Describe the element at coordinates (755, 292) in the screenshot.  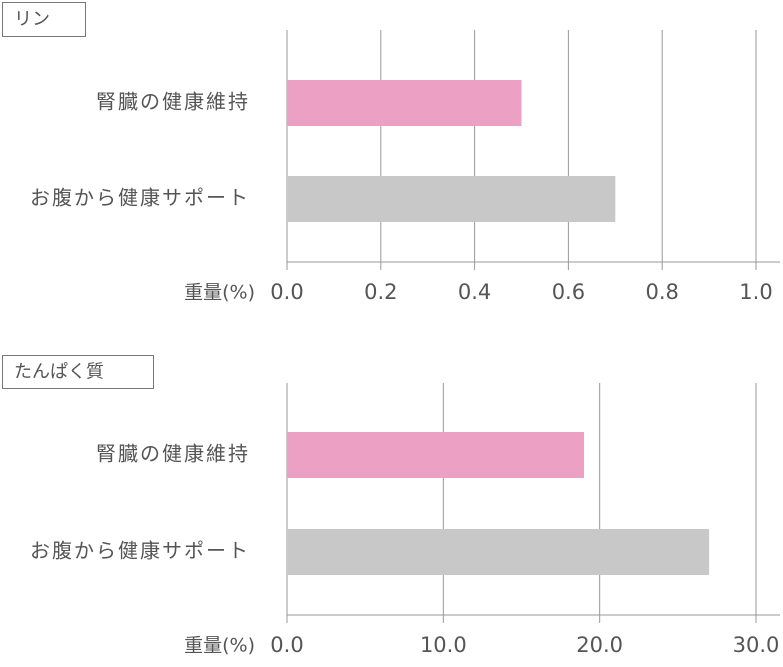
I see `x-tick-label: 1.0` at that location.